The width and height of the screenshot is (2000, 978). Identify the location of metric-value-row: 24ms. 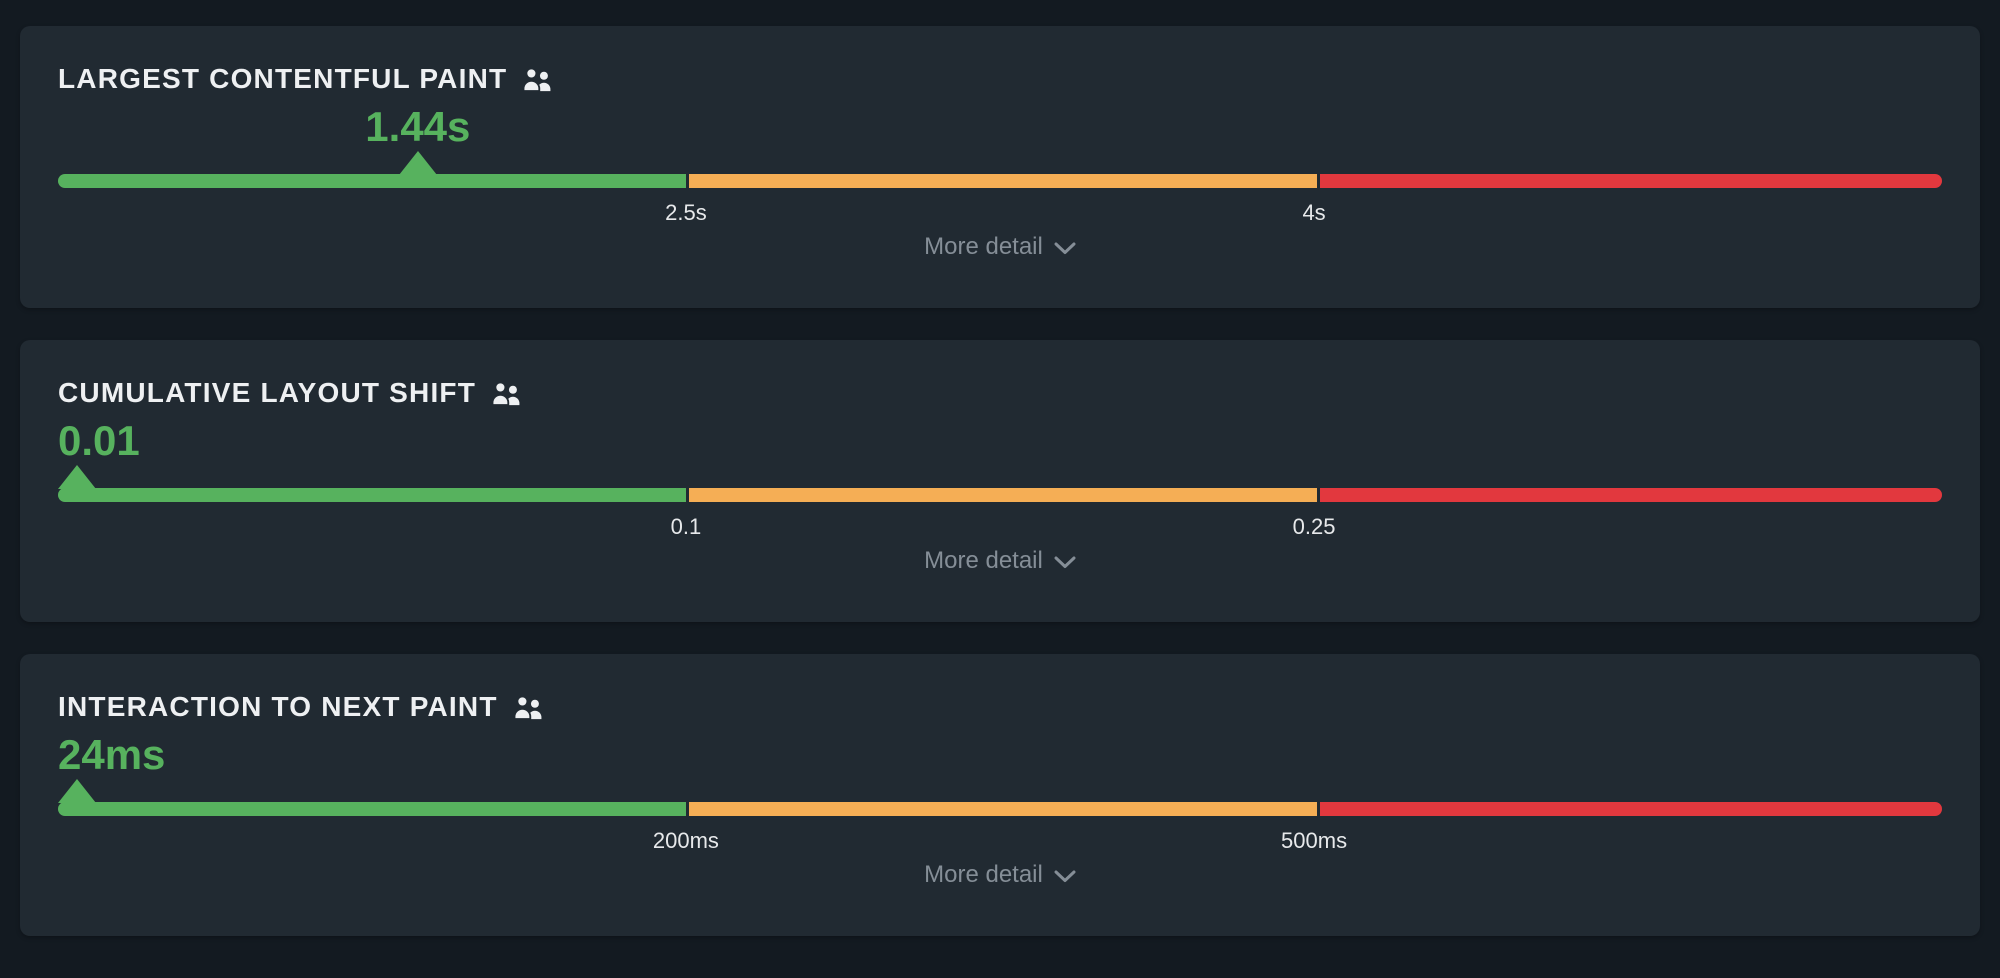
(1000, 755).